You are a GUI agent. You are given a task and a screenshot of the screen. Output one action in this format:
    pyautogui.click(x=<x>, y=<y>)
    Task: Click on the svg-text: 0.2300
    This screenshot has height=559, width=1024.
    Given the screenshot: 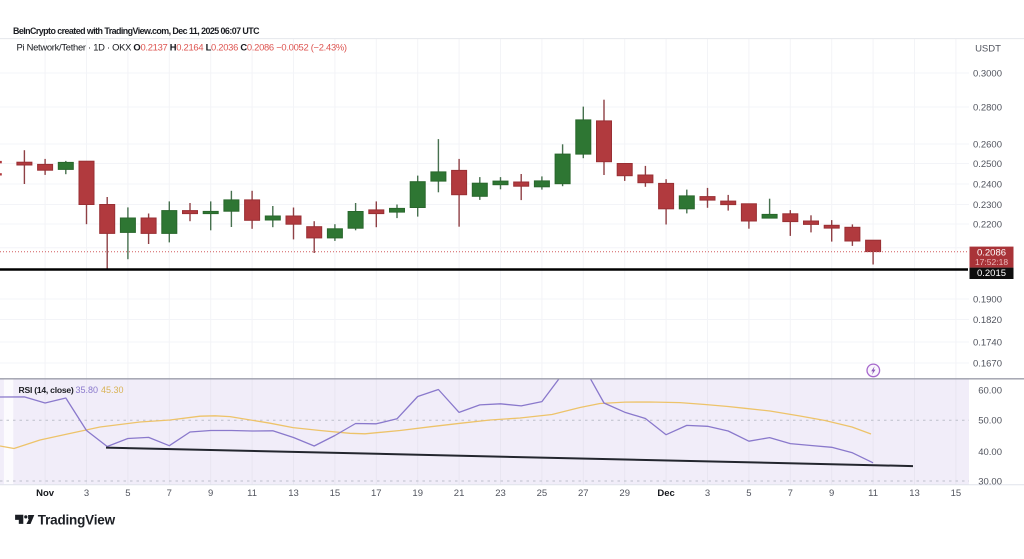 What is the action you would take?
    pyautogui.click(x=987, y=205)
    